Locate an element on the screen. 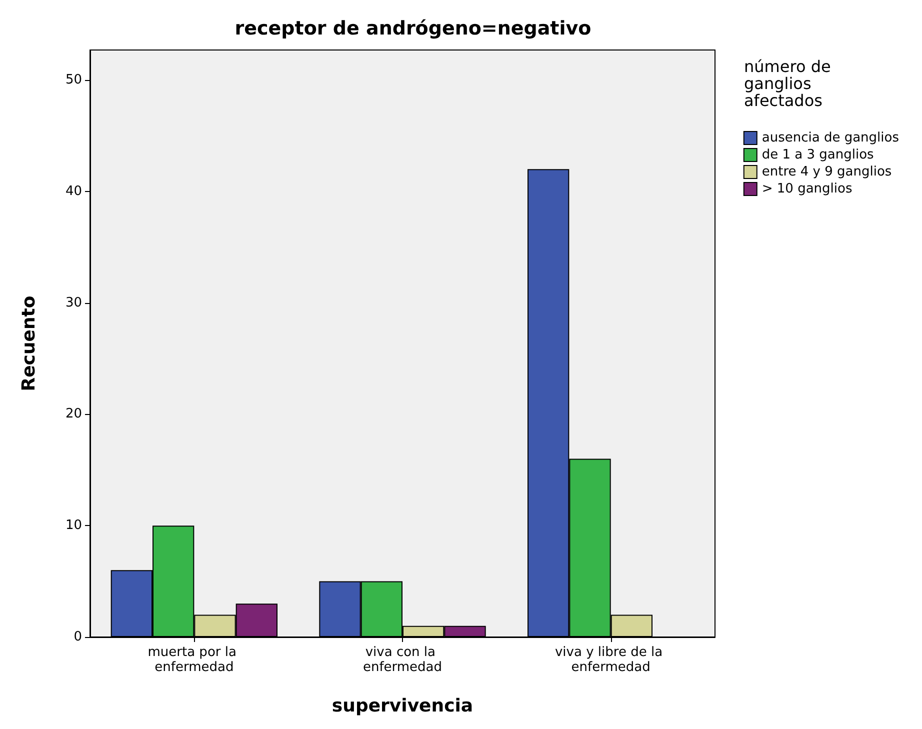  legend-label: ausencia de ganglios is located at coordinates (831, 138).